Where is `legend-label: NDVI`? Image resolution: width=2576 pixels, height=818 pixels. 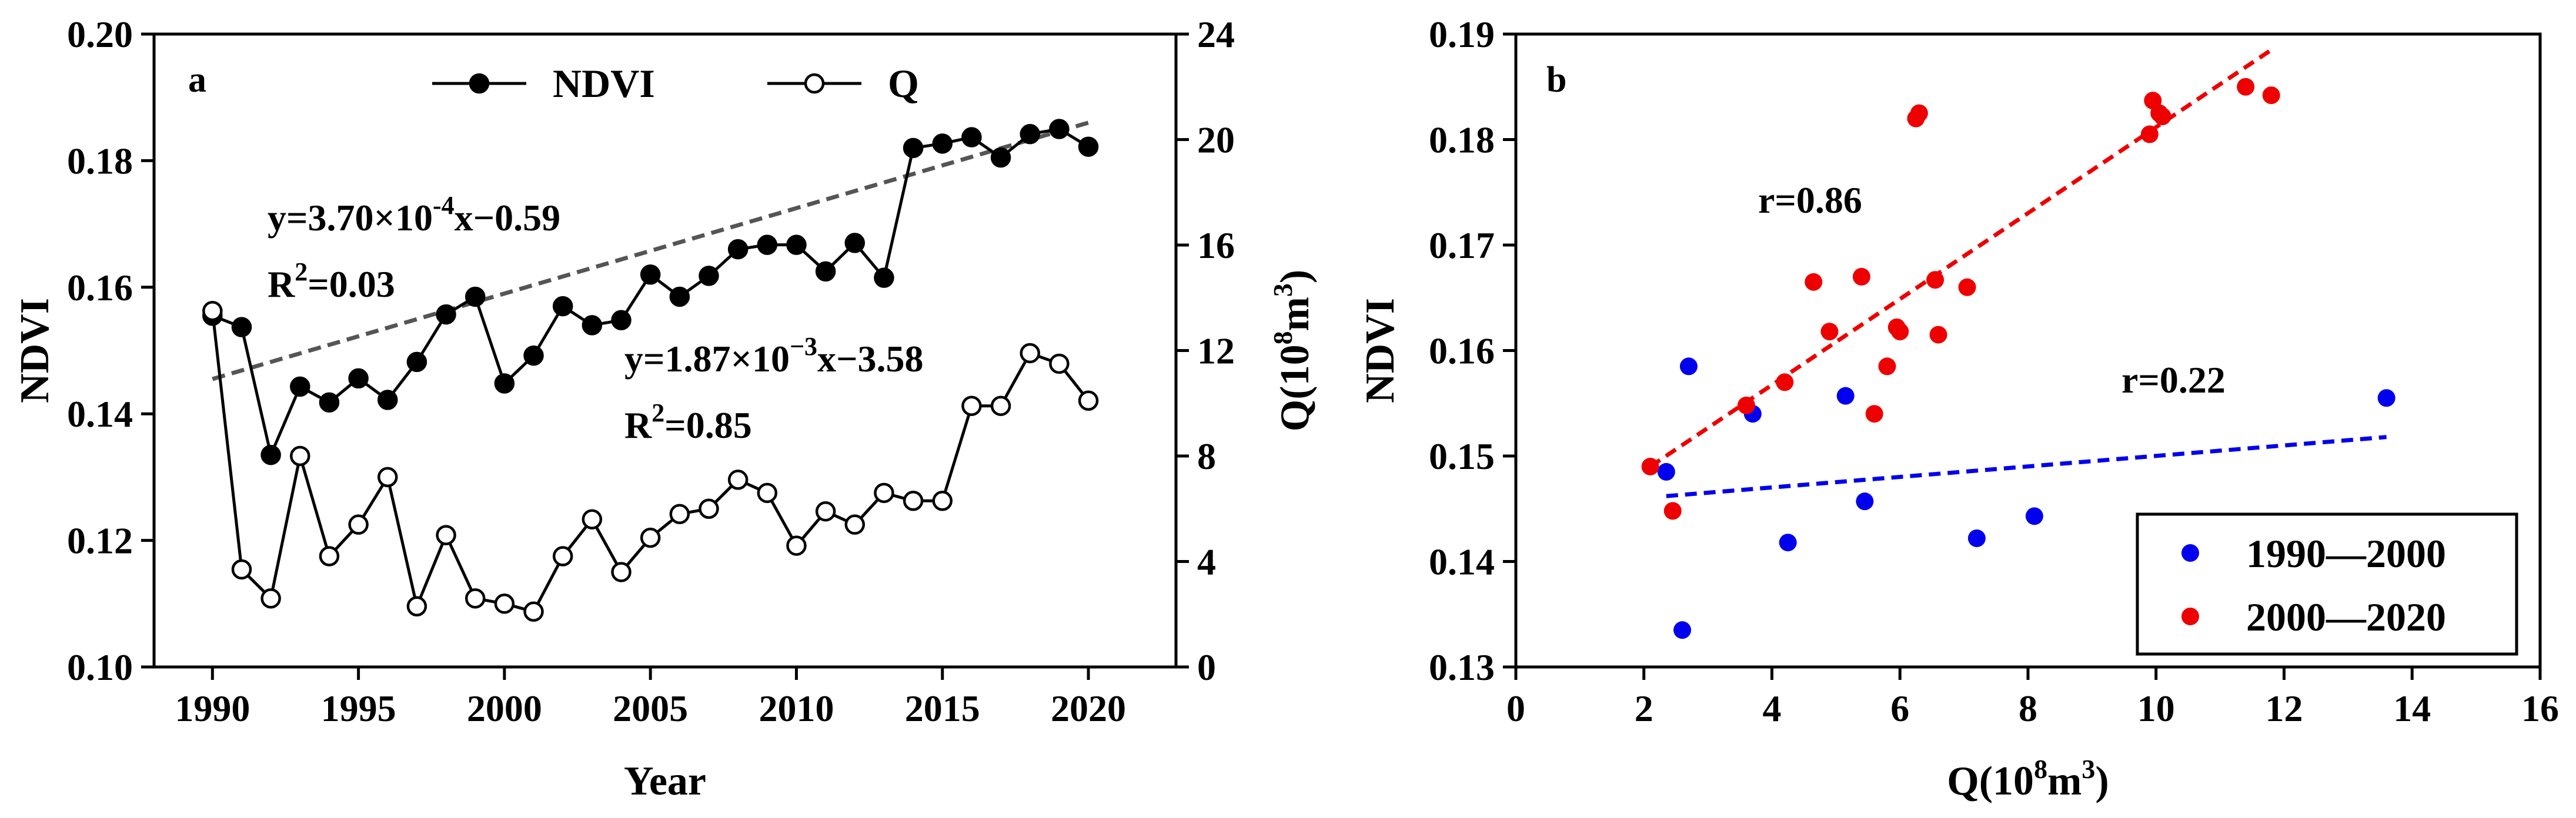 legend-label: NDVI is located at coordinates (604, 83).